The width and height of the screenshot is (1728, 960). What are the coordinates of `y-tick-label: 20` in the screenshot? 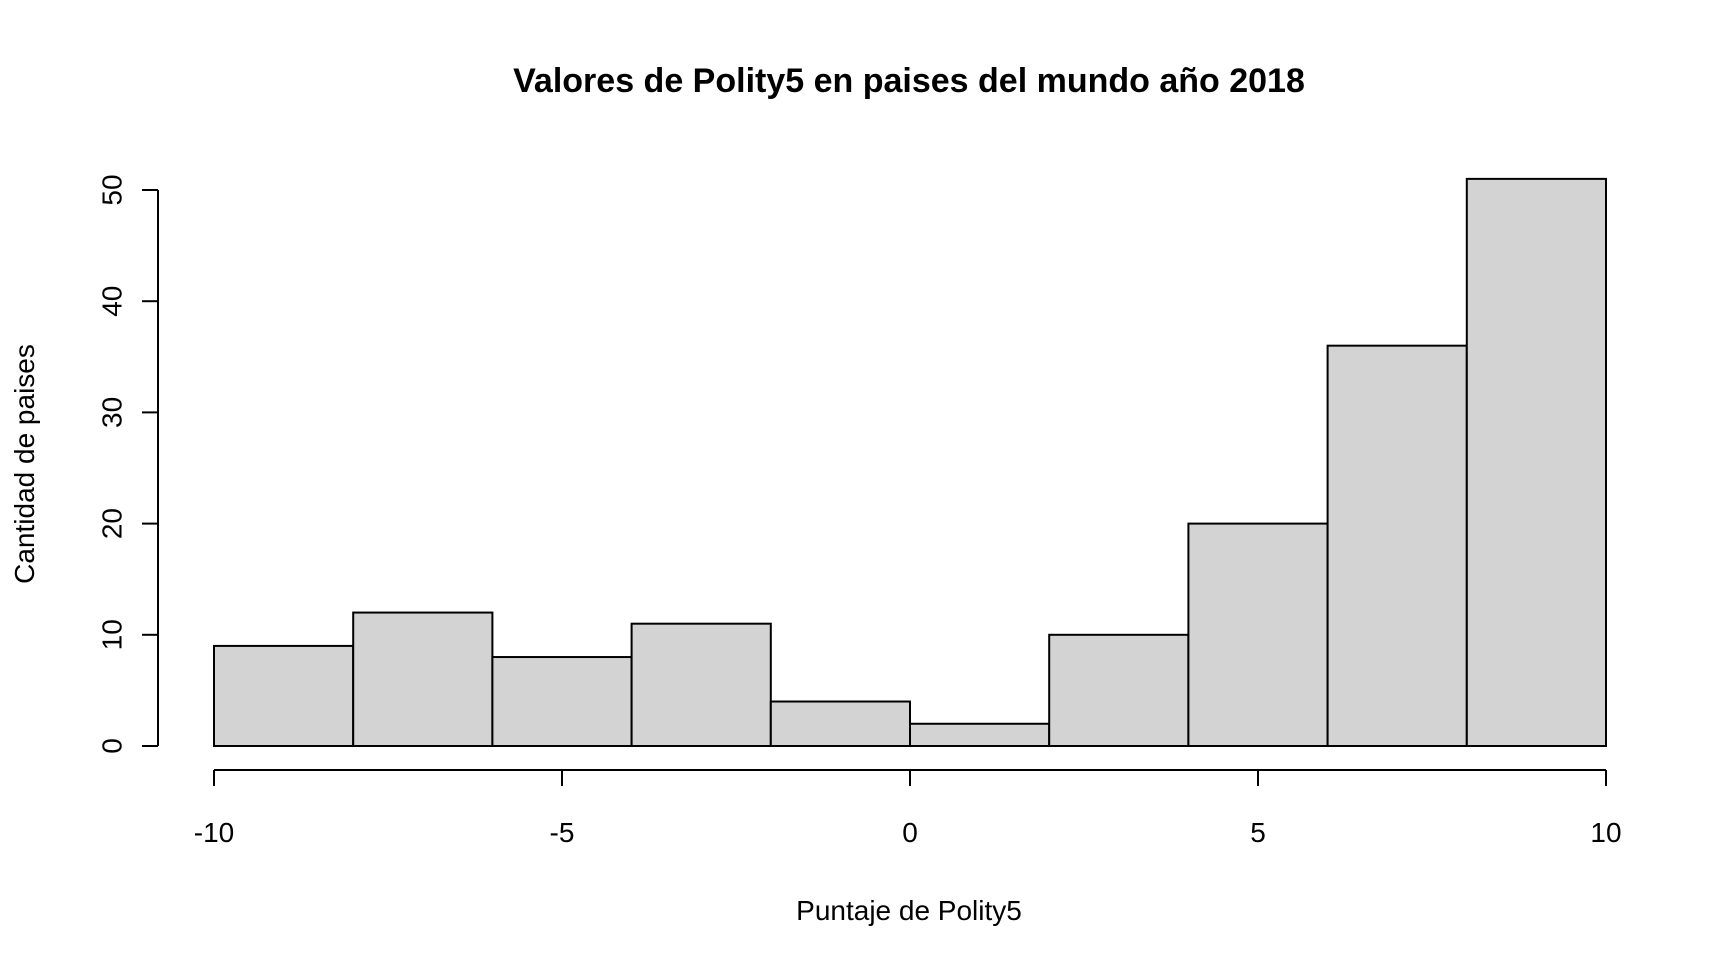 It's located at (112, 523).